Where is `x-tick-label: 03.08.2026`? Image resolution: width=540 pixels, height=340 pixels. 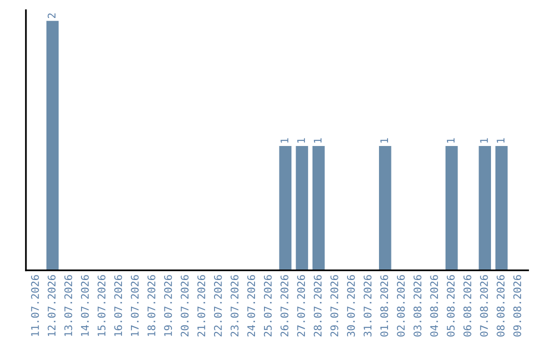 x-tick-label: 03.08.2026 is located at coordinates (418, 305).